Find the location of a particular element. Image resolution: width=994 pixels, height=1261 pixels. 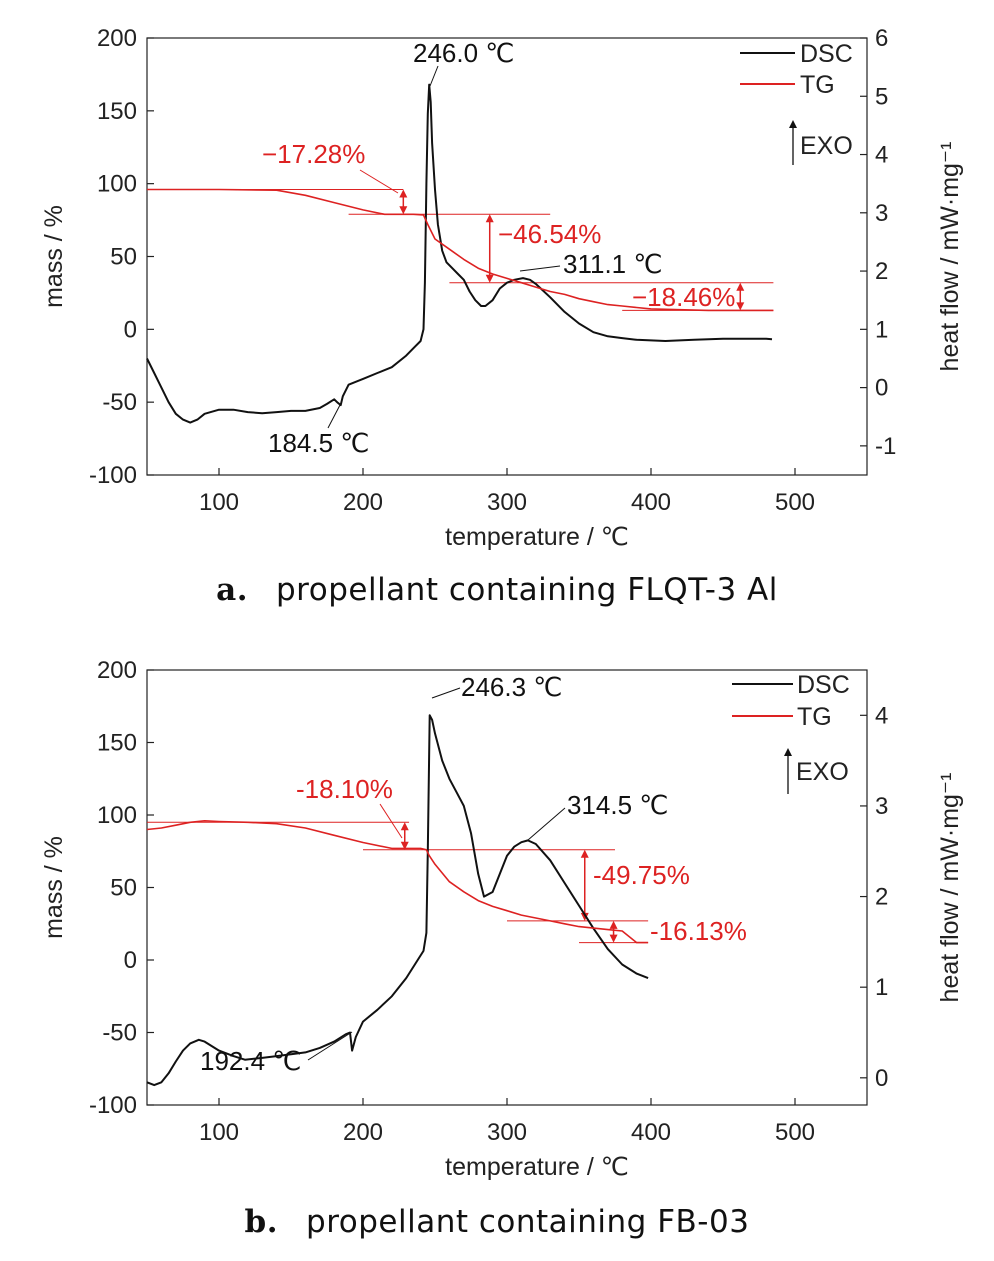

annotation-dip: 192.4 ℃ is located at coordinates (251, 1061).